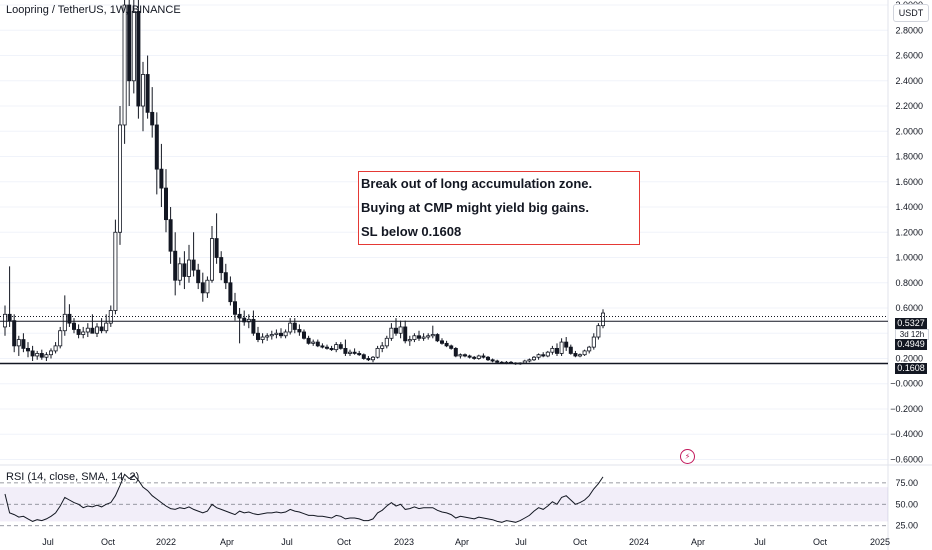 The width and height of the screenshot is (932, 550). What do you see at coordinates (906, 434) in the screenshot?
I see `y-axis-tick-label: −0.4000` at bounding box center [906, 434].